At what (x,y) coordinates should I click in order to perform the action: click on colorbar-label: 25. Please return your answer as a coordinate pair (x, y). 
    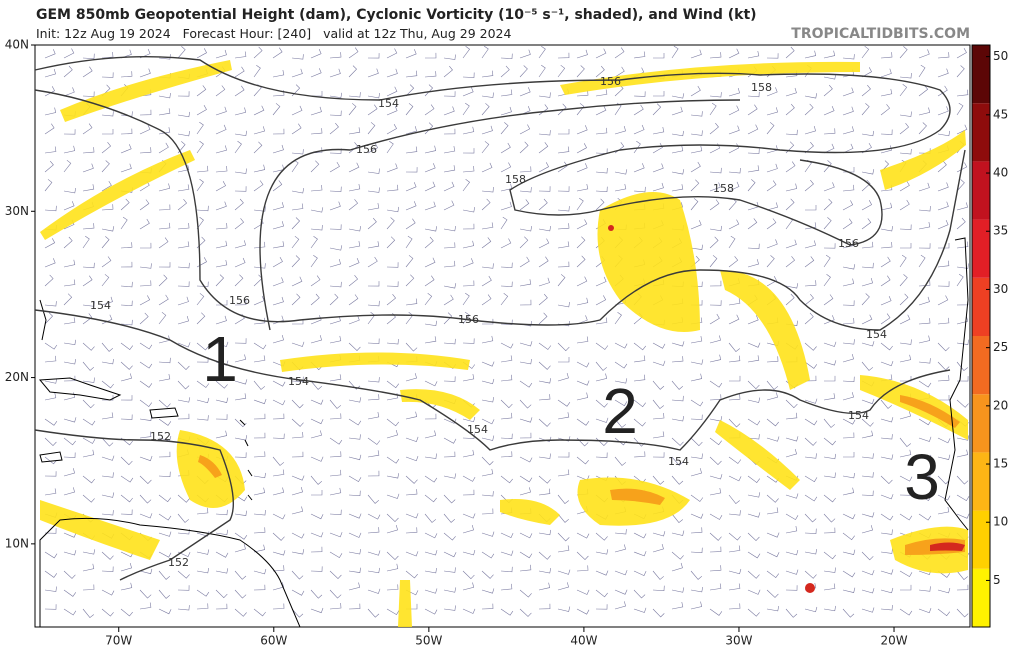
    Looking at the image, I should click on (1000, 347).